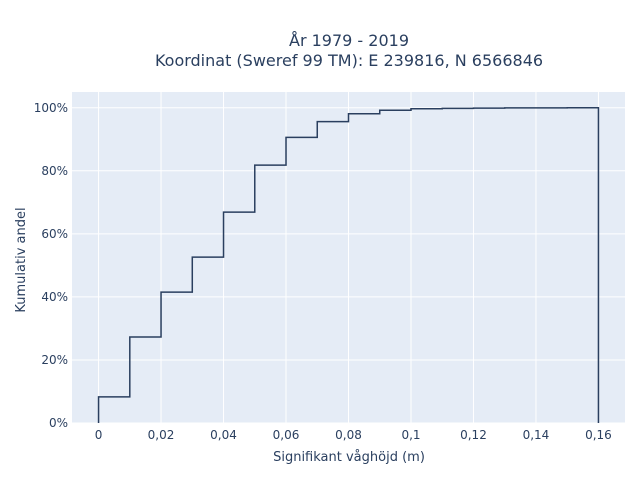 The height and width of the screenshot is (480, 640). I want to click on y-tick-label: 60%, so click(54, 234).